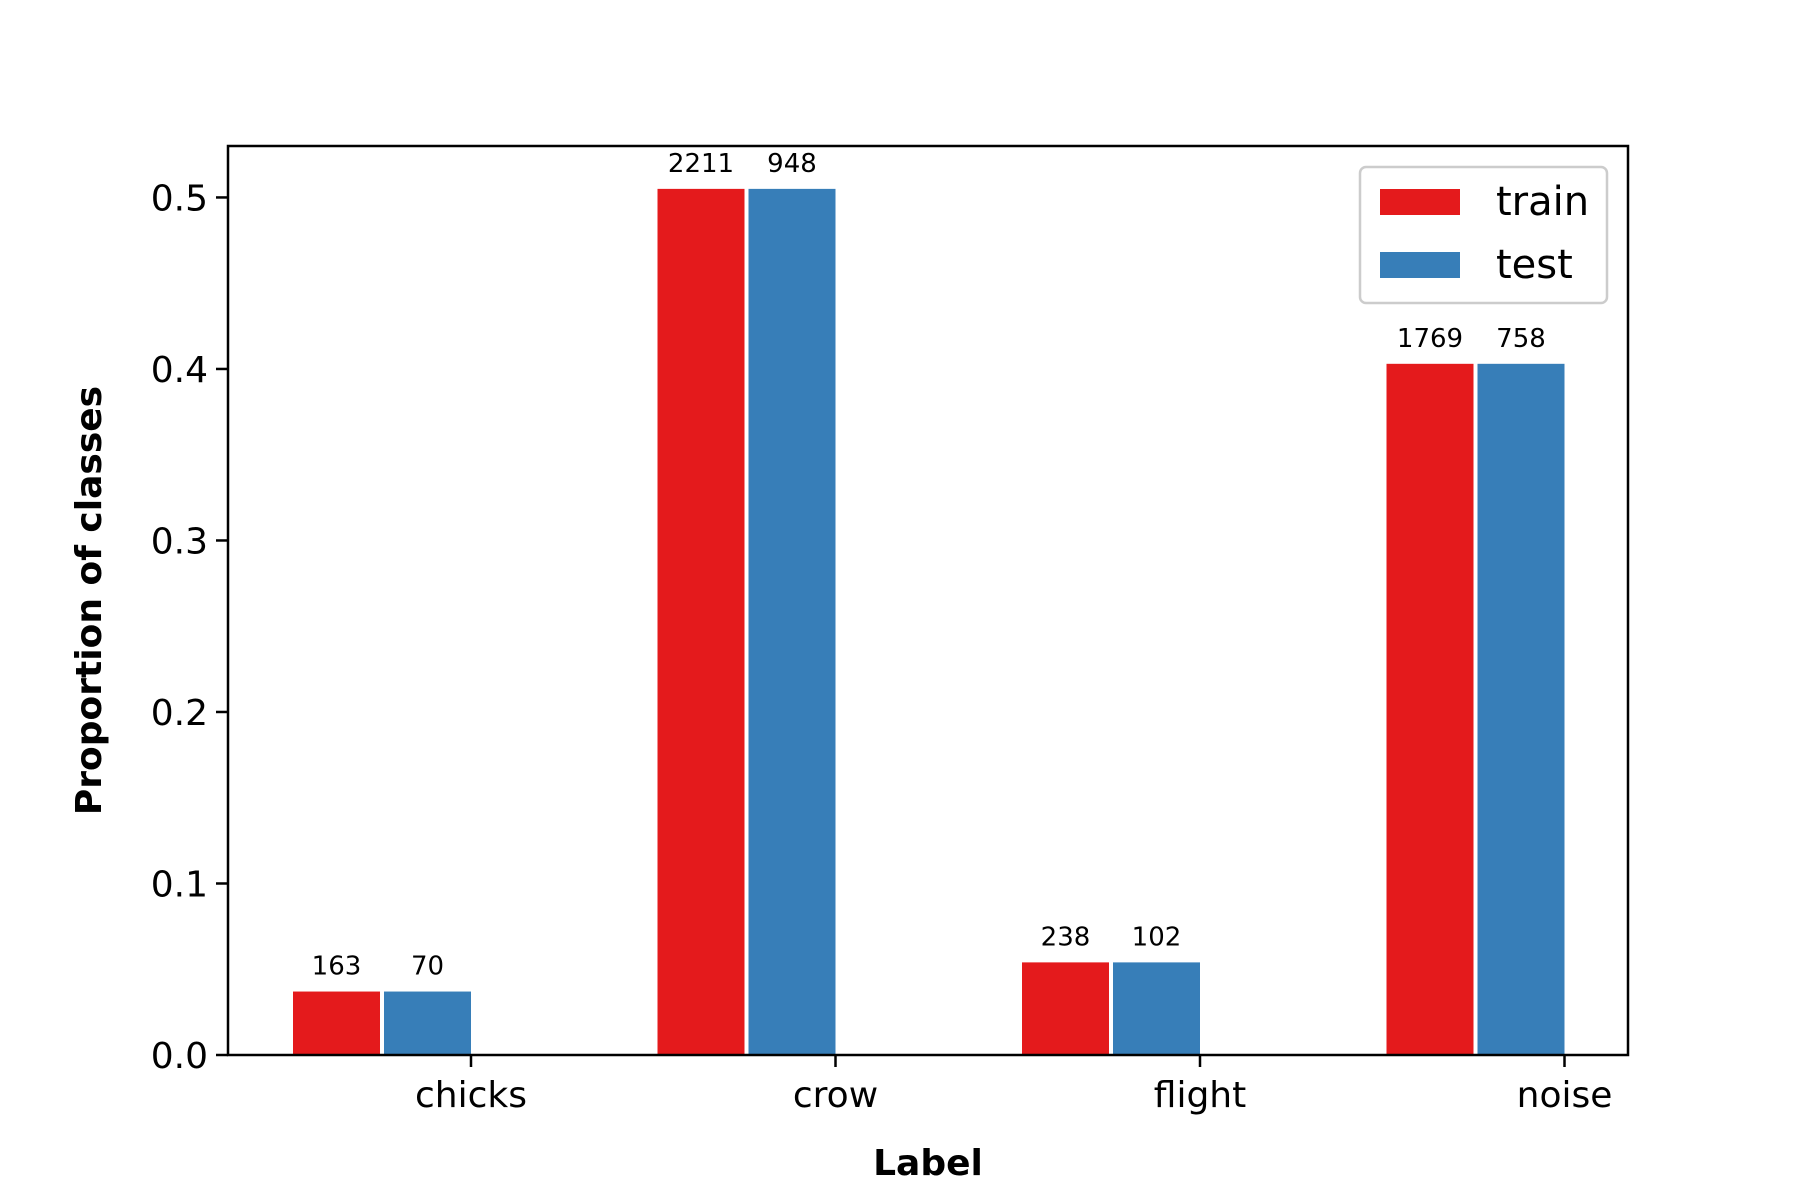 The width and height of the screenshot is (1800, 1200). Describe the element at coordinates (1156, 1008) in the screenshot. I see `bar-test-flight` at that location.